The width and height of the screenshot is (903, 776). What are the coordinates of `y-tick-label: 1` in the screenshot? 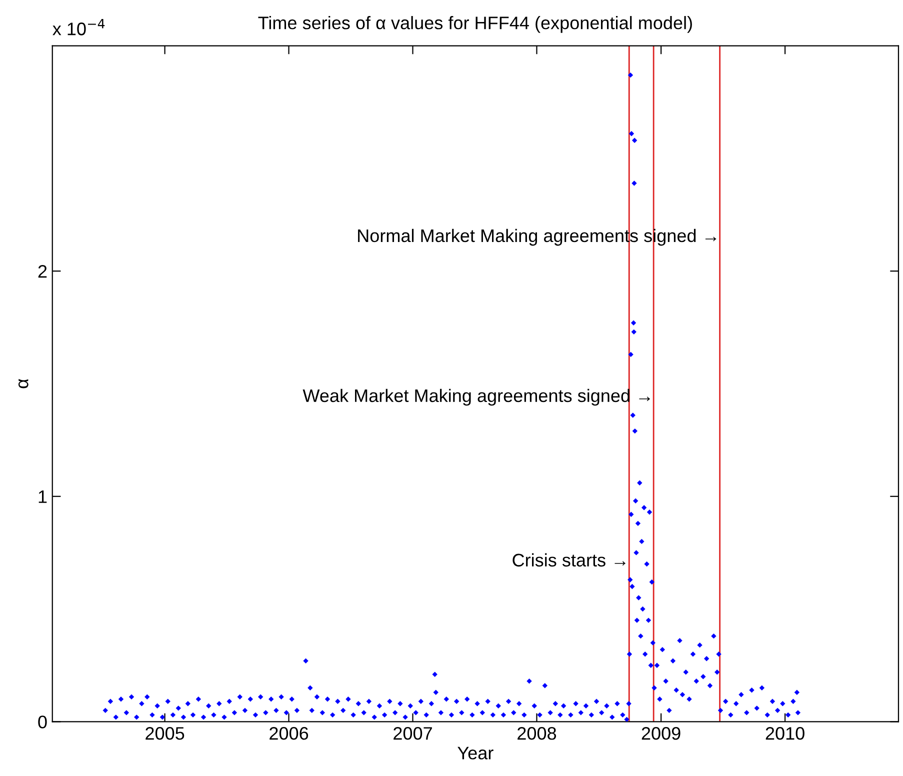 It's located at (42, 496).